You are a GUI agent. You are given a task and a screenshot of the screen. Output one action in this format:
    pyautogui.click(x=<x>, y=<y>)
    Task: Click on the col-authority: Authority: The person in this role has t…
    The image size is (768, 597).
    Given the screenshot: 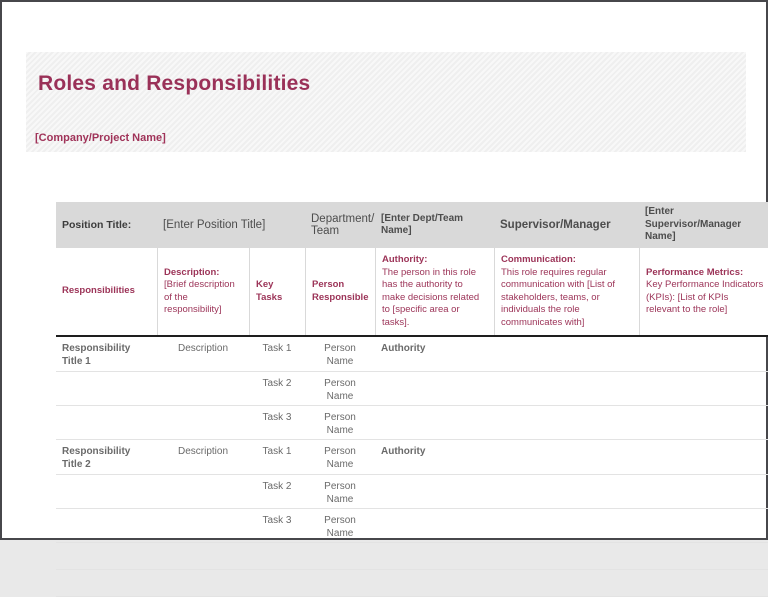 What is the action you would take?
    pyautogui.click(x=434, y=292)
    